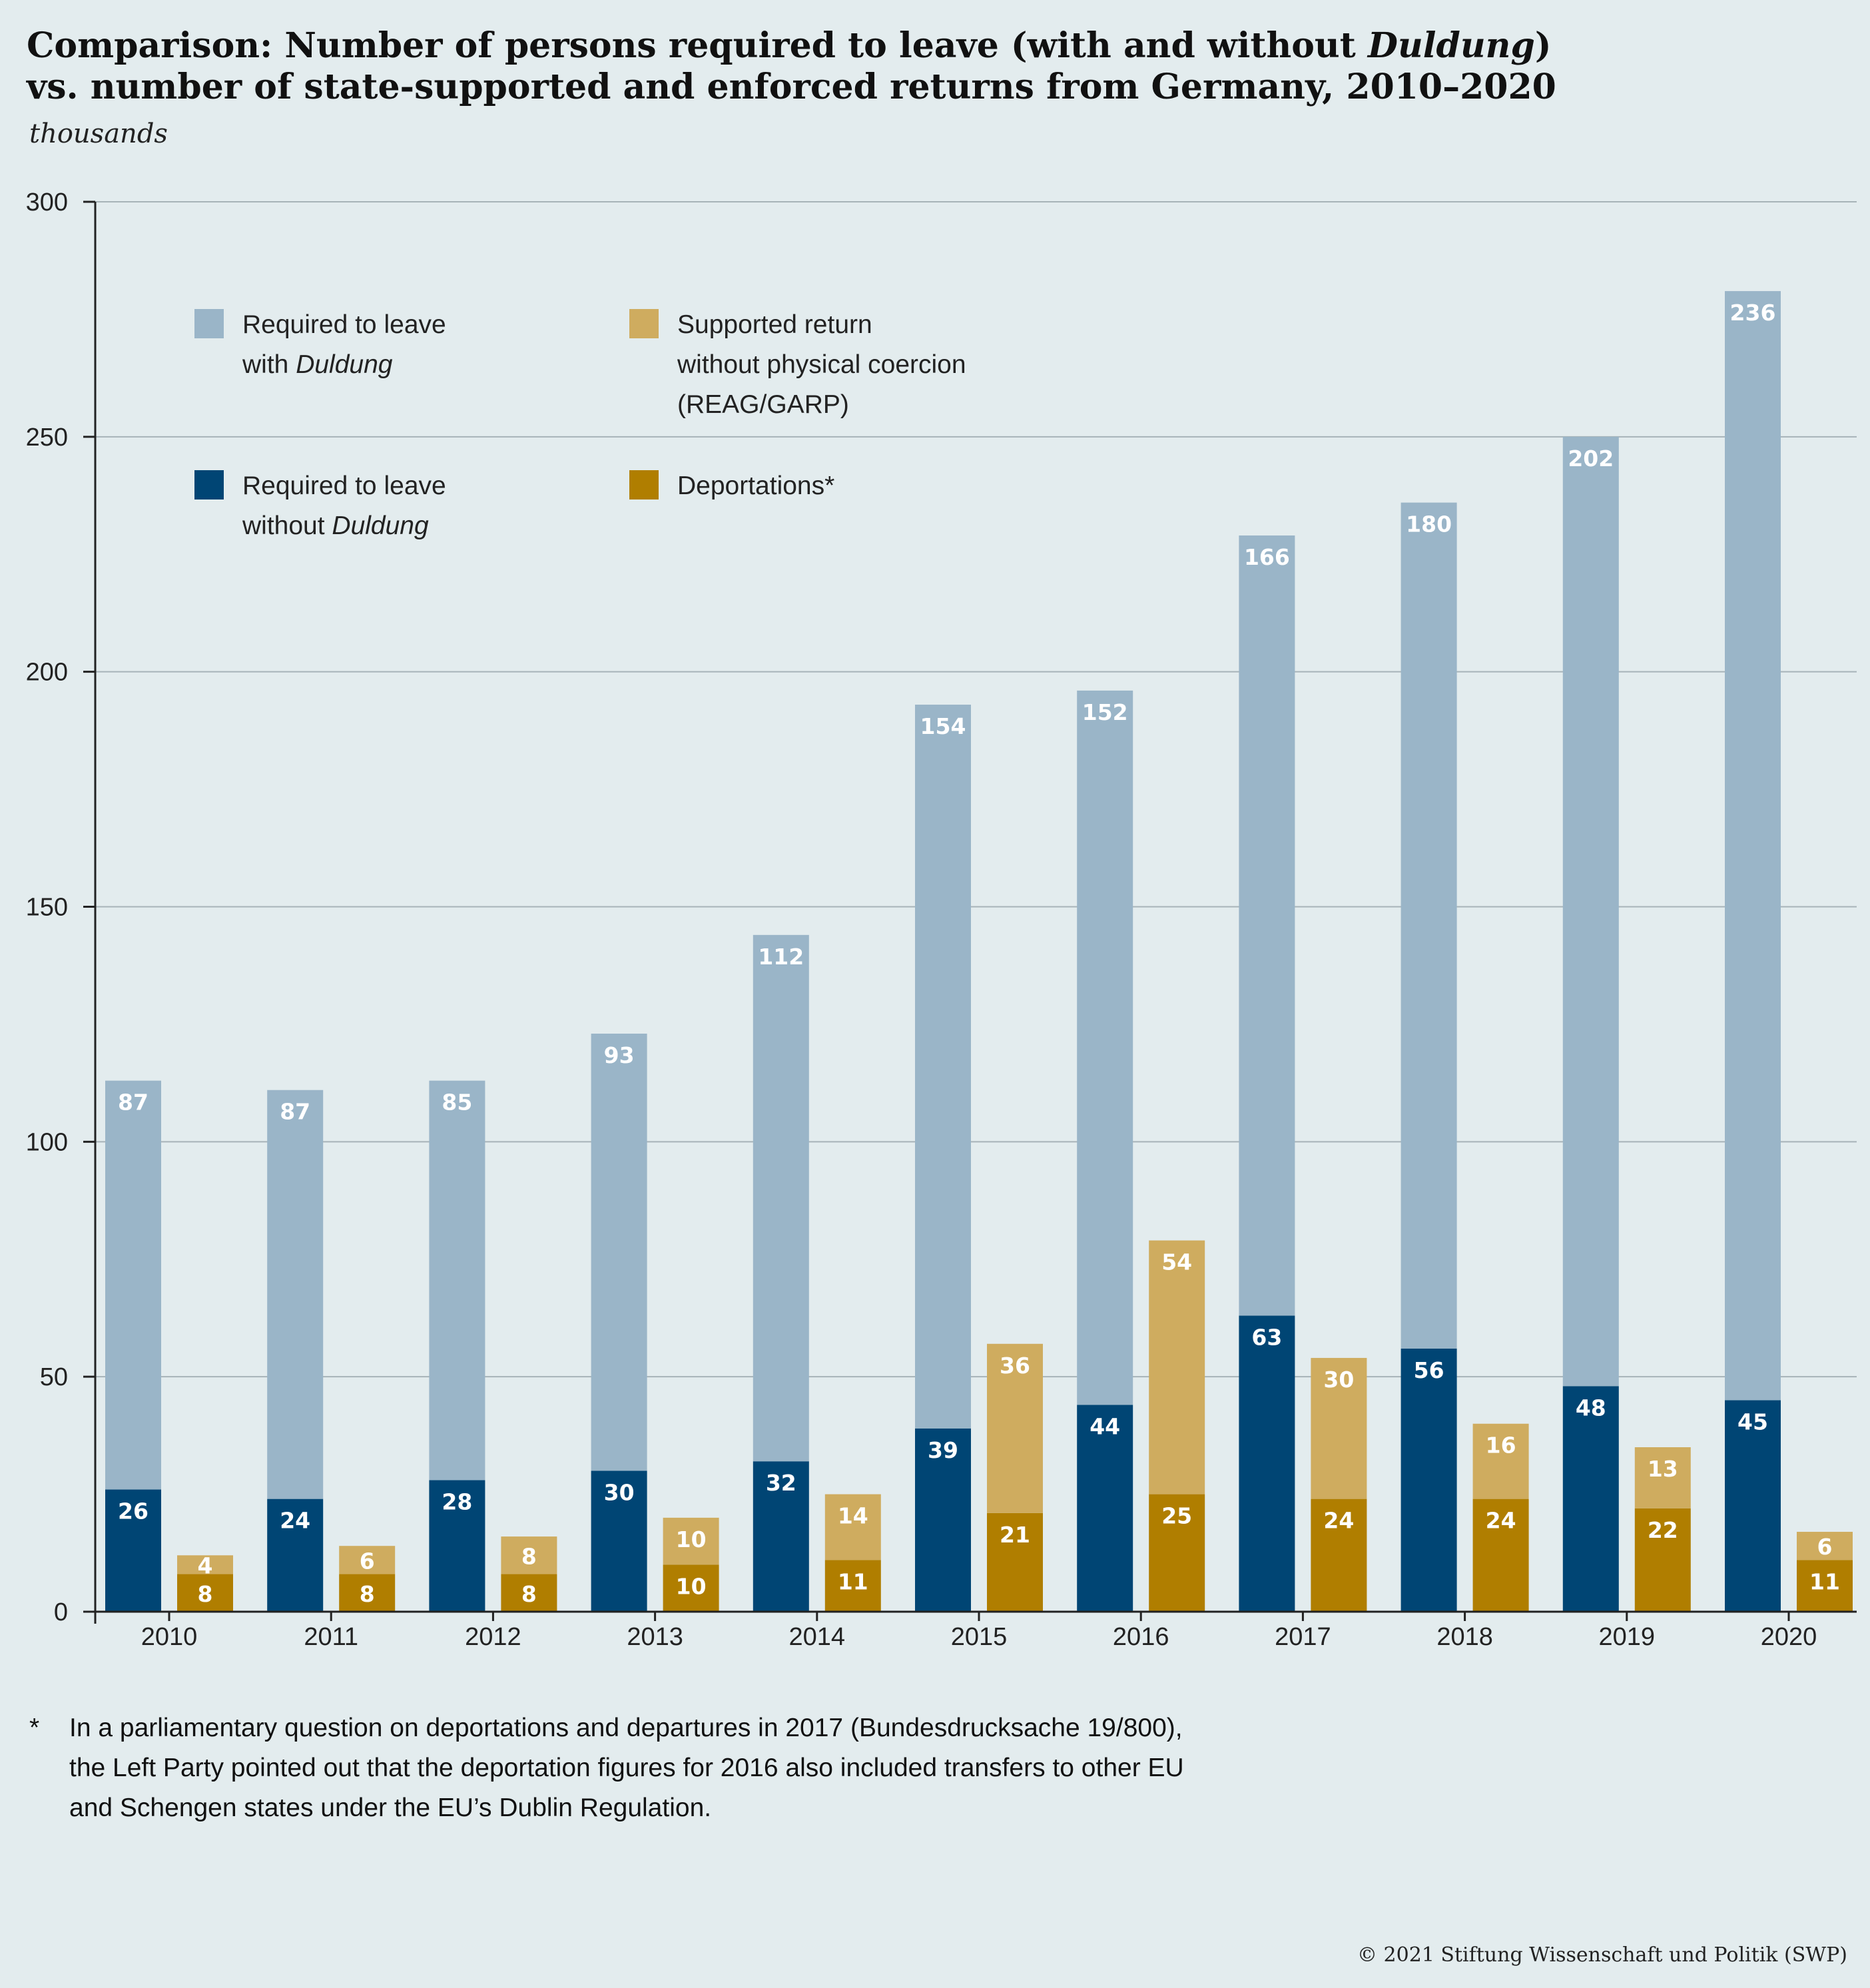  I want to click on y-tick-label: 250, so click(47, 438).